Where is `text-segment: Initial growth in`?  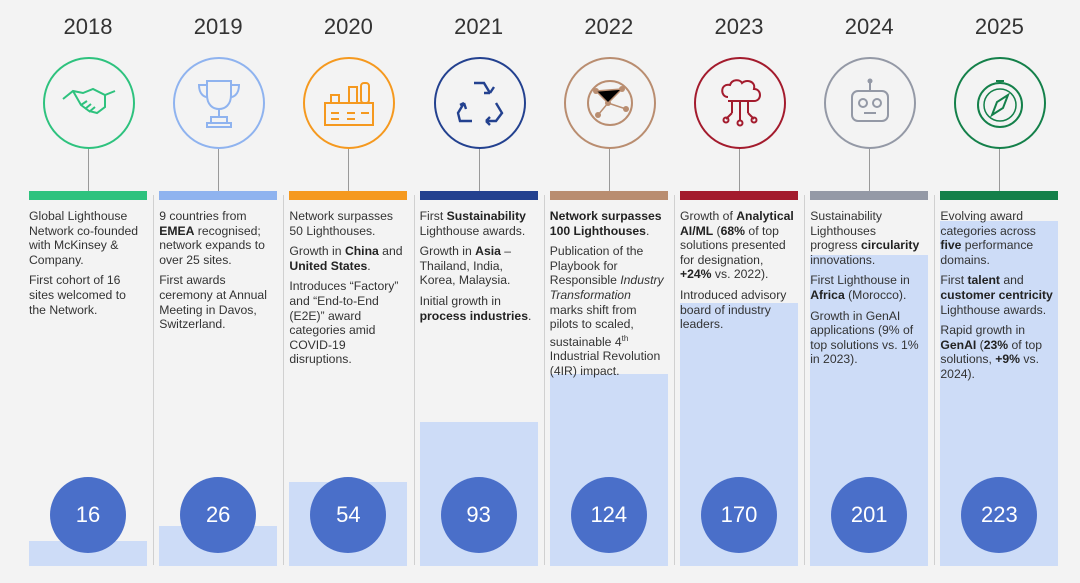
text-segment: Initial growth in is located at coordinates (460, 300).